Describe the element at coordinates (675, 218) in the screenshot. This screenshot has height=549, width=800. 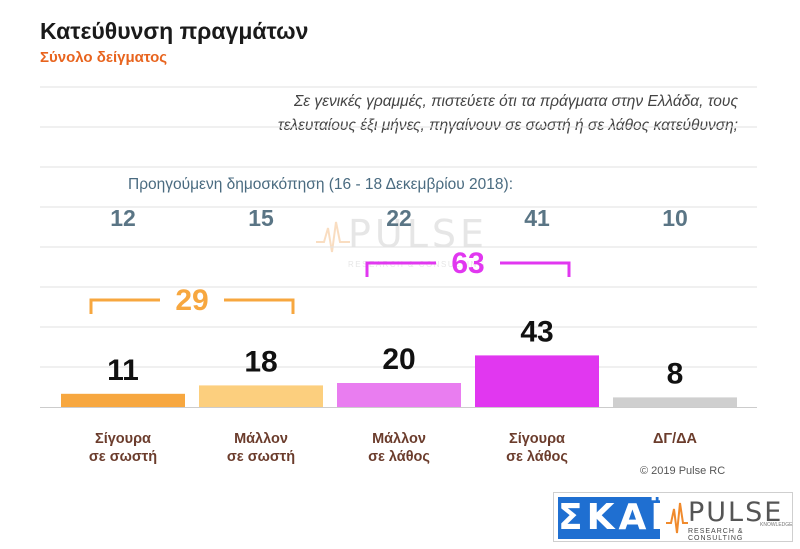
I see `previous-value-label: 10` at that location.